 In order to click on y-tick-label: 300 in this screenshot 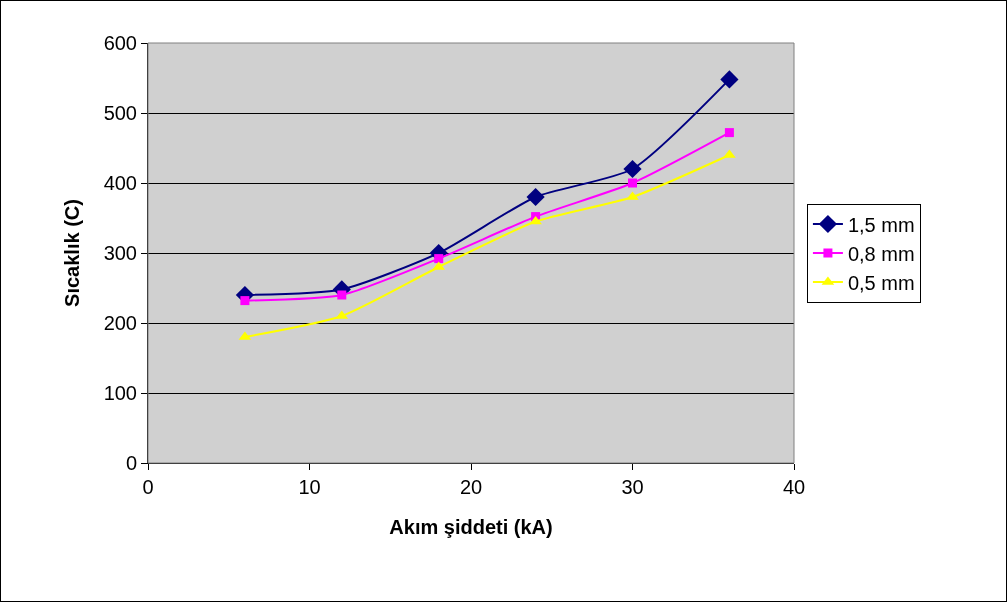, I will do `click(120, 253)`.